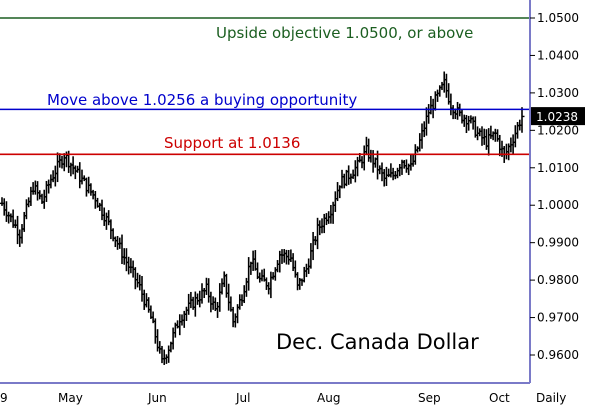 This screenshot has height=412, width=600. What do you see at coordinates (558, 55) in the screenshot?
I see `y-tick-label: 1.0400` at bounding box center [558, 55].